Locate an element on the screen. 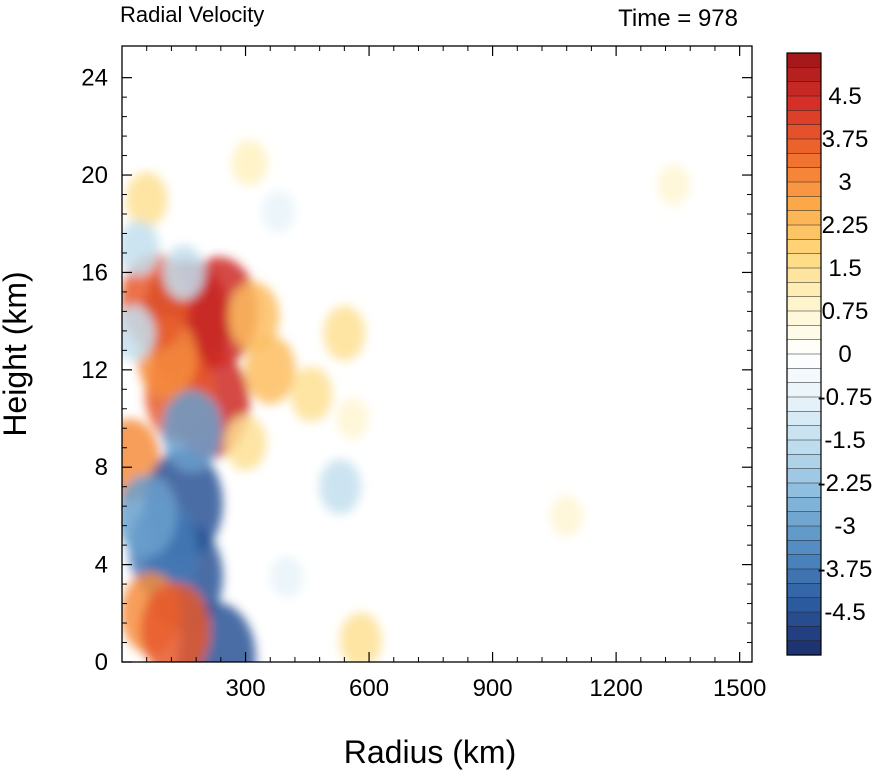  colorbar-label: 4.5 is located at coordinates (844, 96).